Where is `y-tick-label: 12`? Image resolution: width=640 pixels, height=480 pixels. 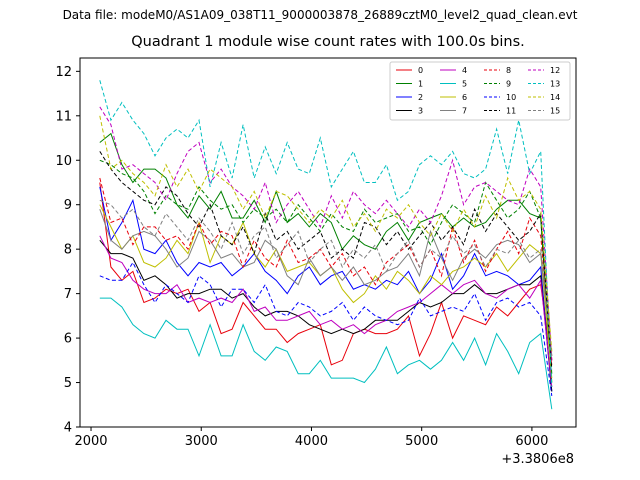 y-tick-label: 12 is located at coordinates (63, 72).